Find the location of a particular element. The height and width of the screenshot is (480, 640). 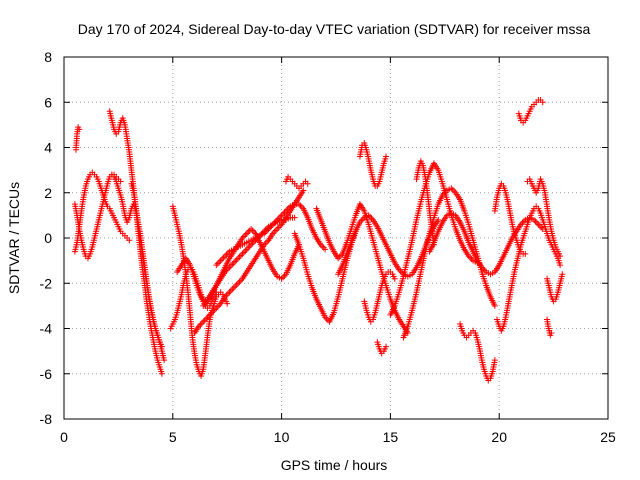

y-tick-label: 8 is located at coordinates (48, 57).